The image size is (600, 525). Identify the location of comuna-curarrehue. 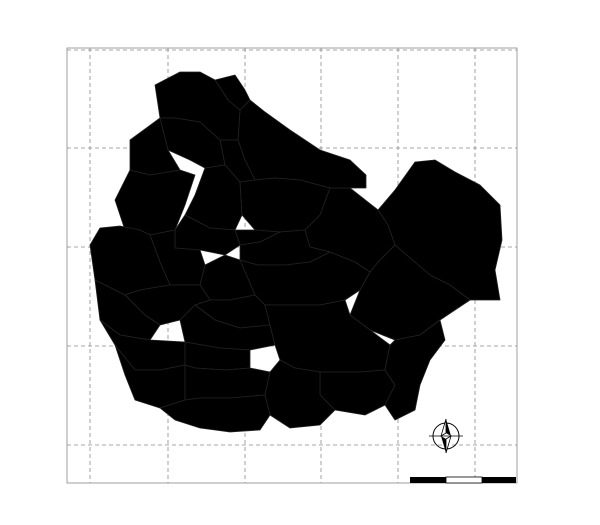
(415, 370).